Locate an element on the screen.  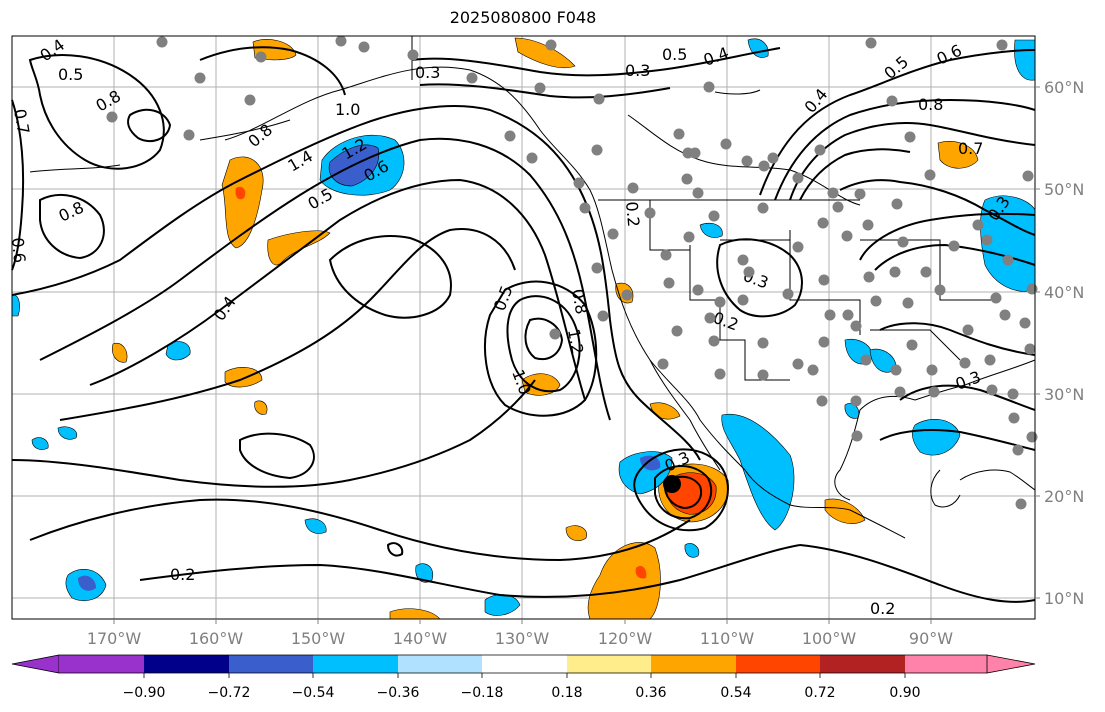
longitude-label: 160°W is located at coordinates (216, 638).